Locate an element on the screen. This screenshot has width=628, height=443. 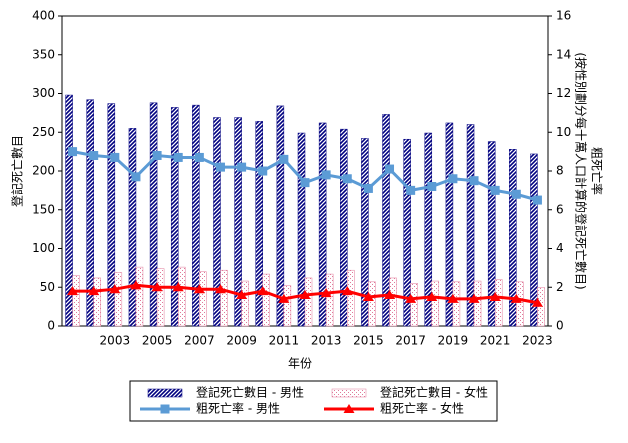
legend-label: 粗死亡率 - 男性 is located at coordinates (238, 408).